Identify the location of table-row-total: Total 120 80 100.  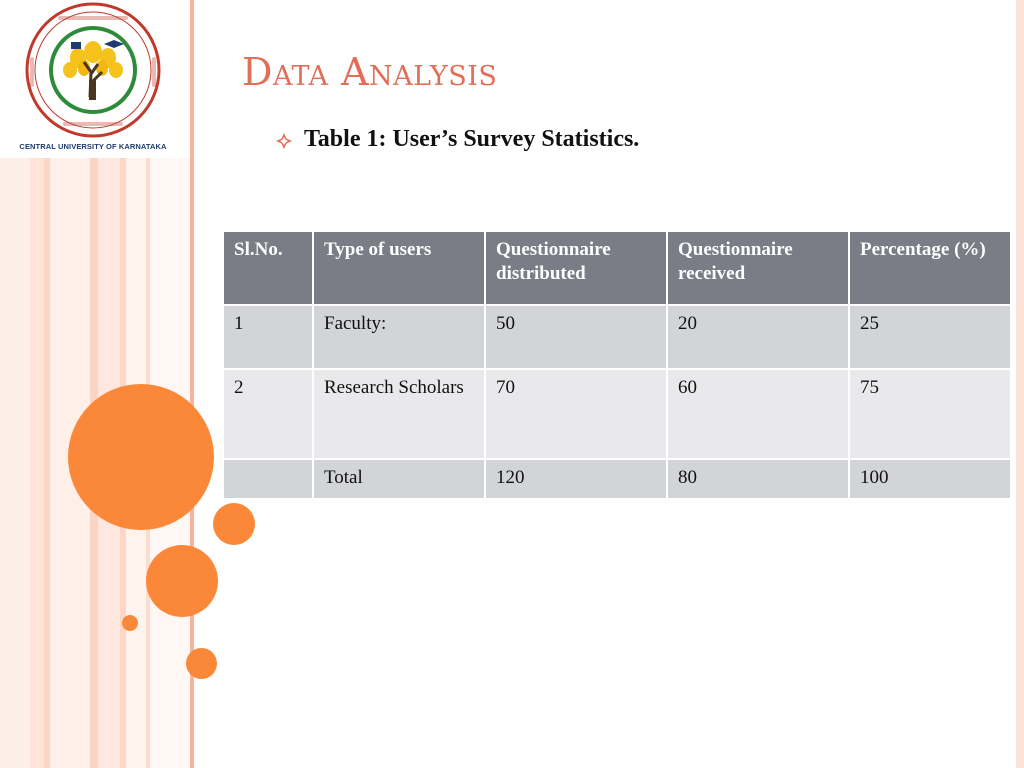
(617, 479).